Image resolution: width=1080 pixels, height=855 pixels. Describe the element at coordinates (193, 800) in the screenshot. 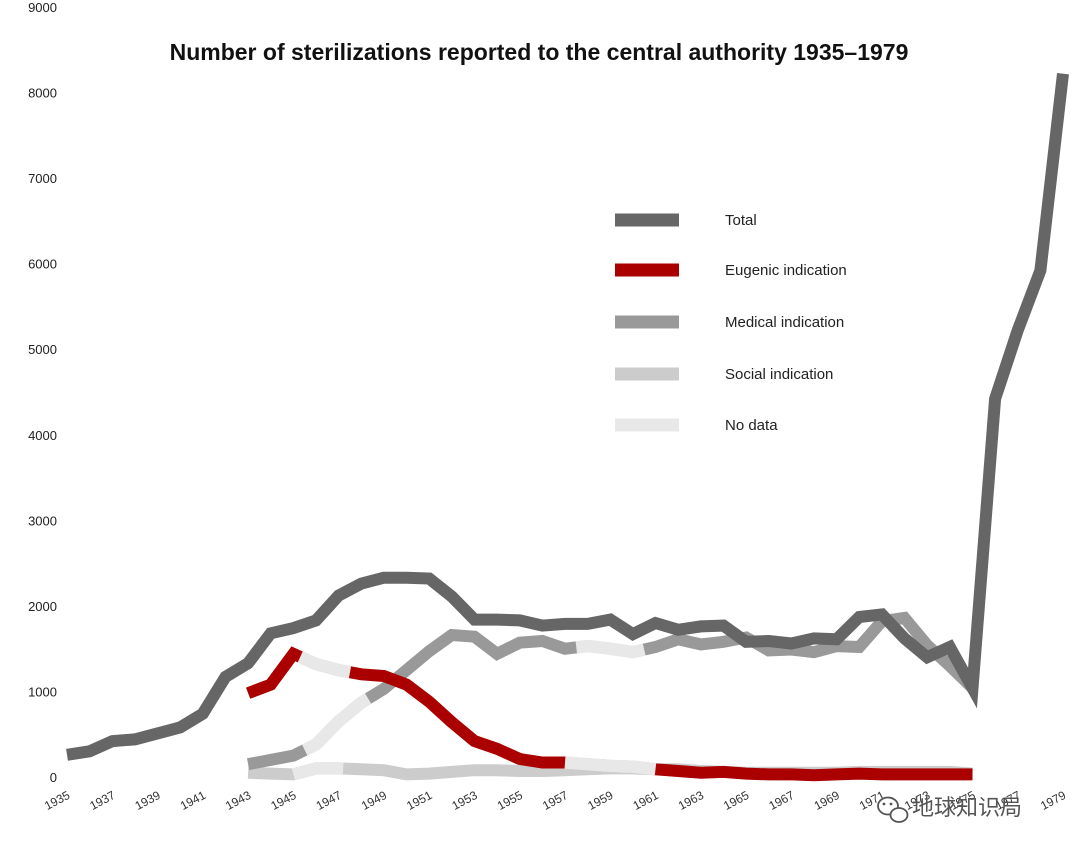

I see `x-tick-label: 1941` at that location.